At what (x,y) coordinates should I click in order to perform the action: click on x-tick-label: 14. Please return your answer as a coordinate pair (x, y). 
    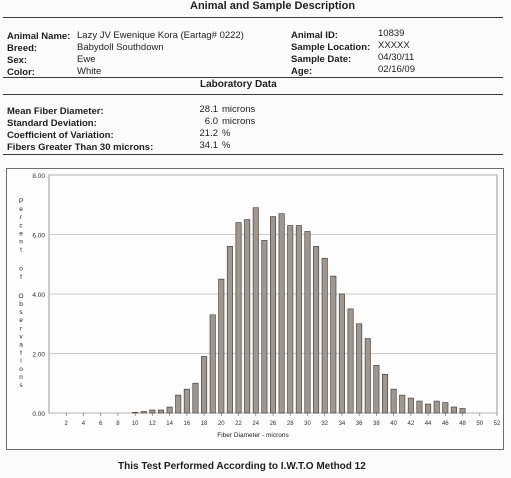
    Looking at the image, I should click on (169, 424).